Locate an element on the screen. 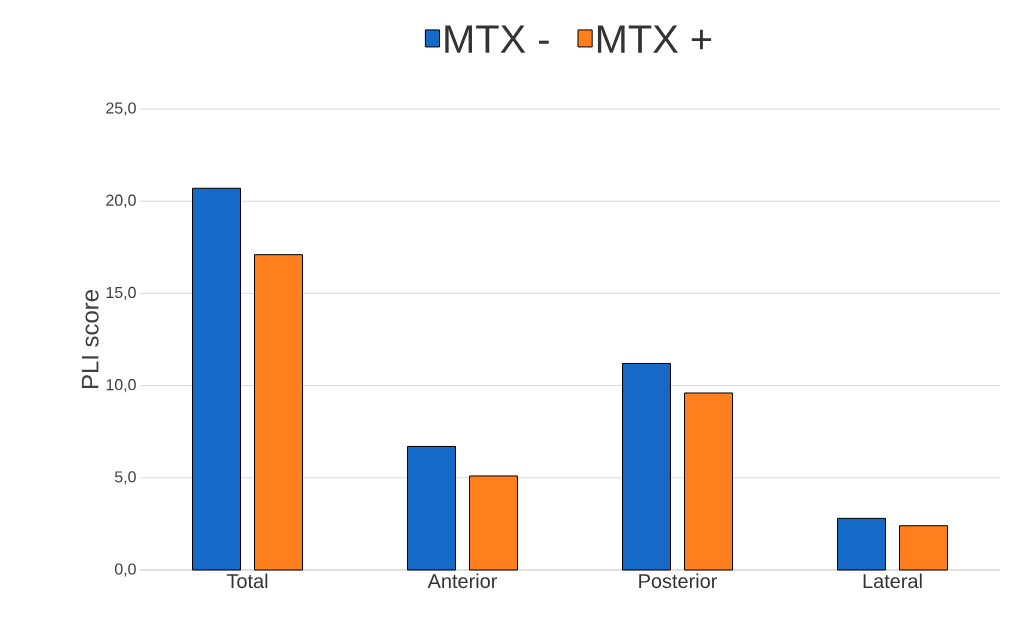 The width and height of the screenshot is (1011, 619). legend-label: MTX - is located at coordinates (497, 39).